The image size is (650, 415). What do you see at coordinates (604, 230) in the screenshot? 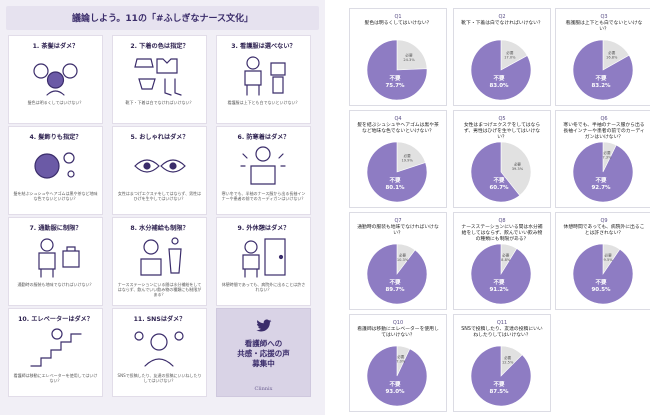
I see `question-title: 休憩時間であっても、病院外に出ることは許されない？` at bounding box center [604, 230].